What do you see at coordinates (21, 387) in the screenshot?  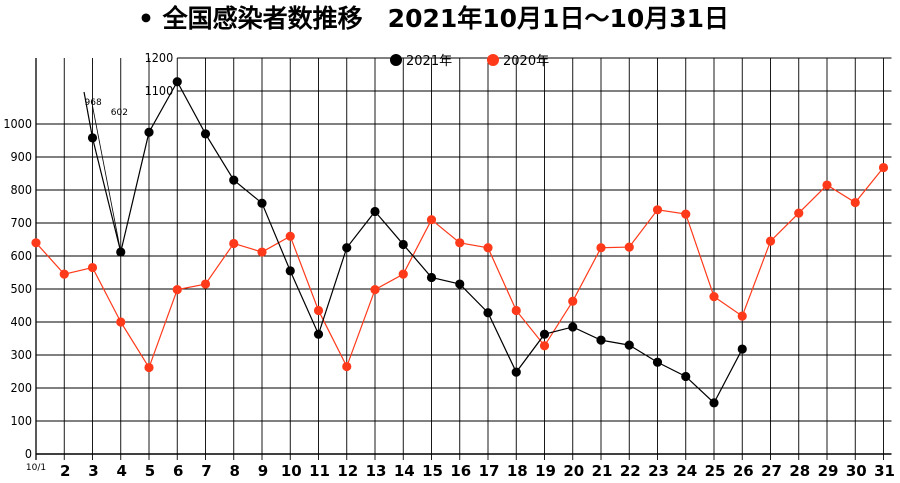 I see `y-tick-label: 200` at bounding box center [21, 387].